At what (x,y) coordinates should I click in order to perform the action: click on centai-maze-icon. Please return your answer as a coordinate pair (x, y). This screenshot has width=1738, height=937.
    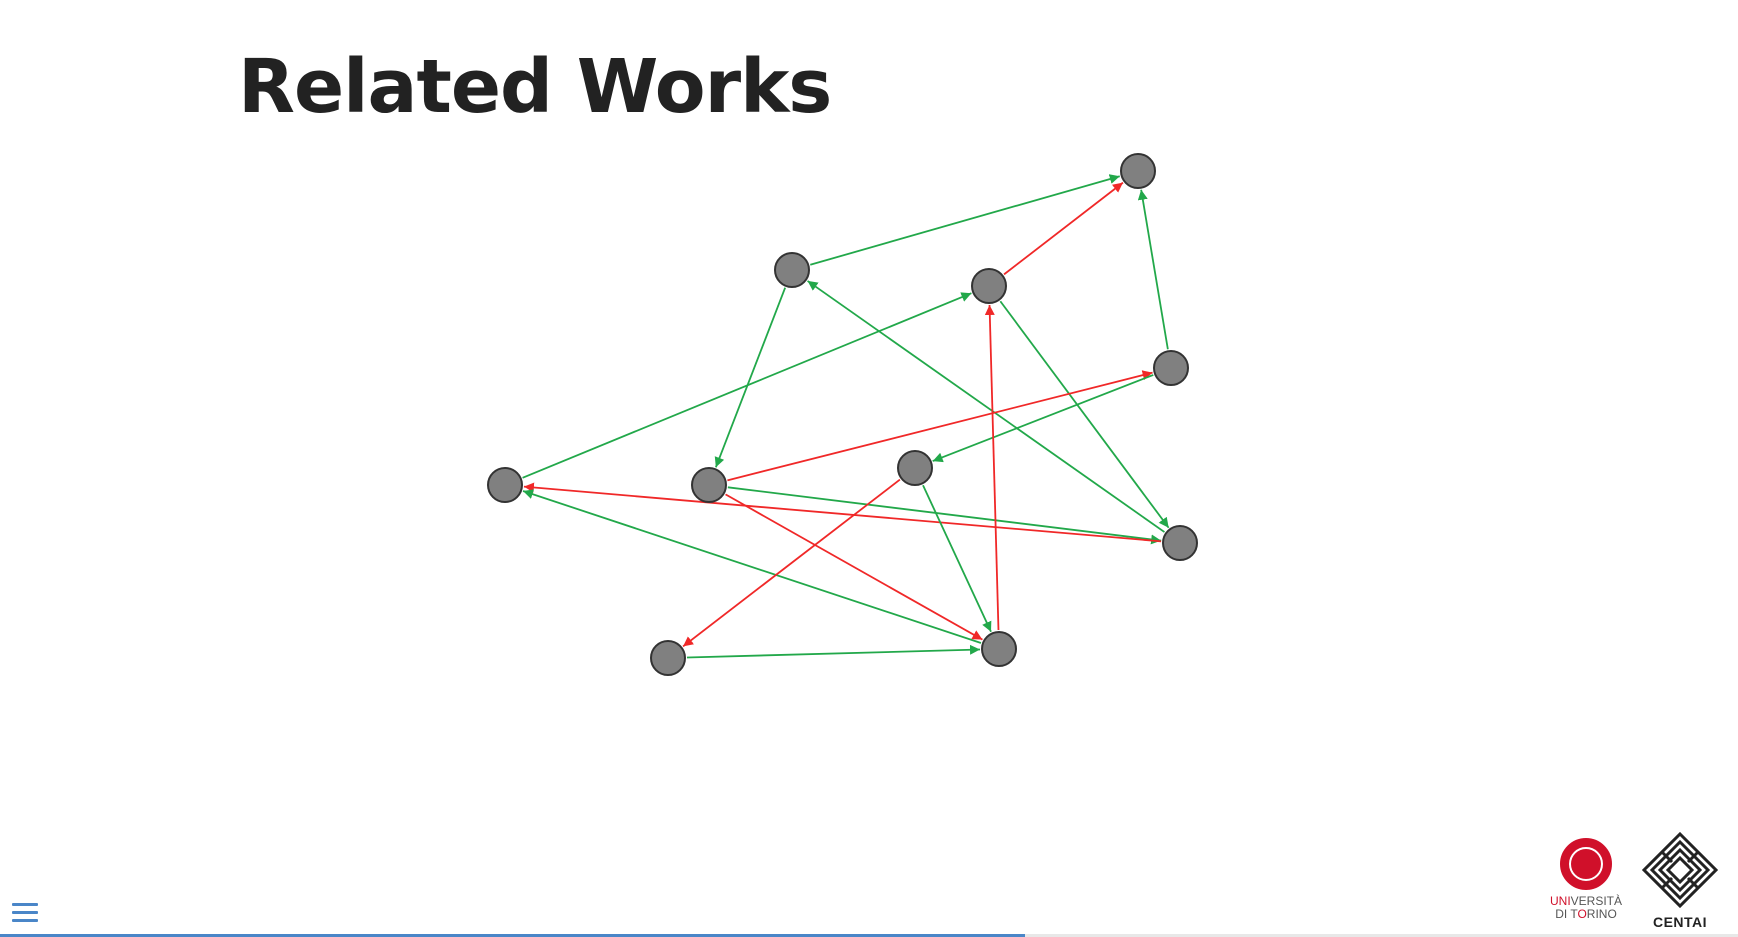
    Looking at the image, I should click on (1680, 870).